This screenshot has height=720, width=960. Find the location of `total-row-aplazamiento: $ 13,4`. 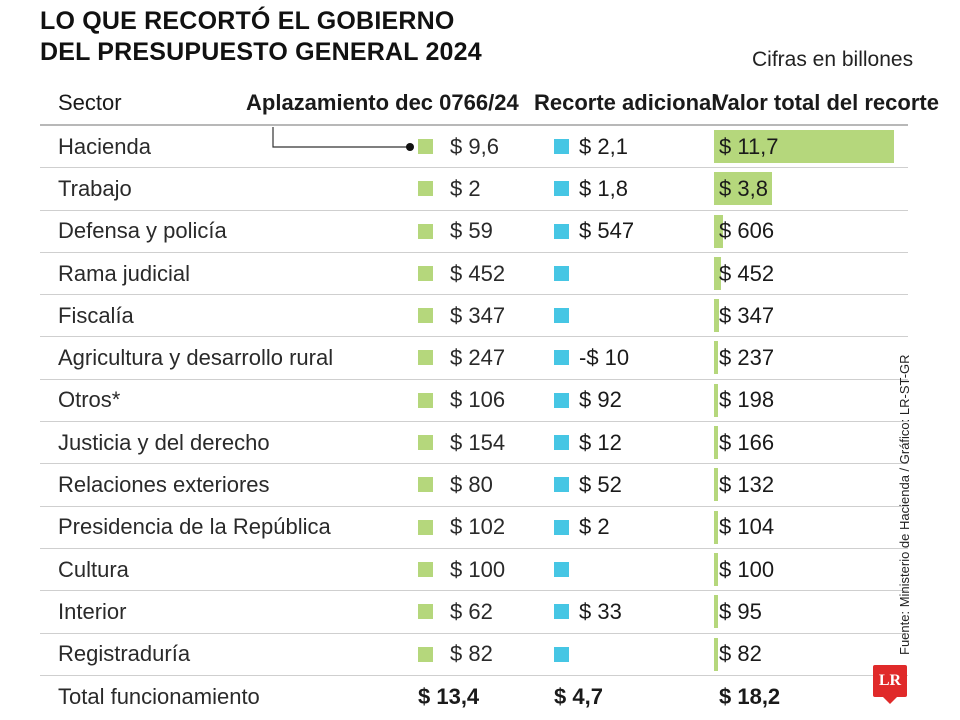

total-row-aplazamiento: $ 13,4 is located at coordinates (449, 696).